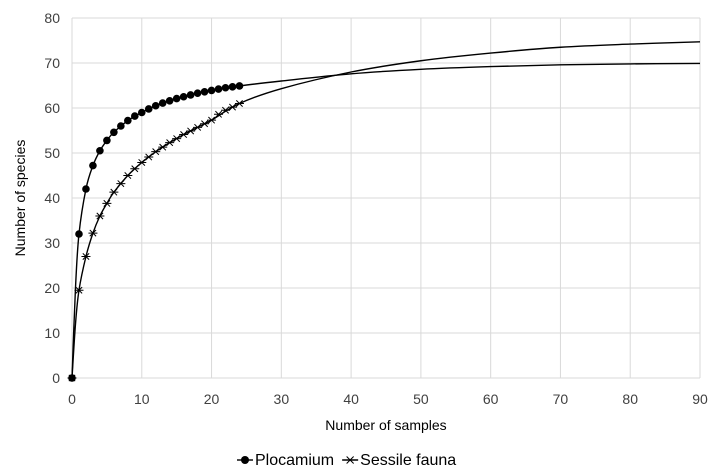  What do you see at coordinates (52, 63) in the screenshot?
I see `y-tick-label: 70` at bounding box center [52, 63].